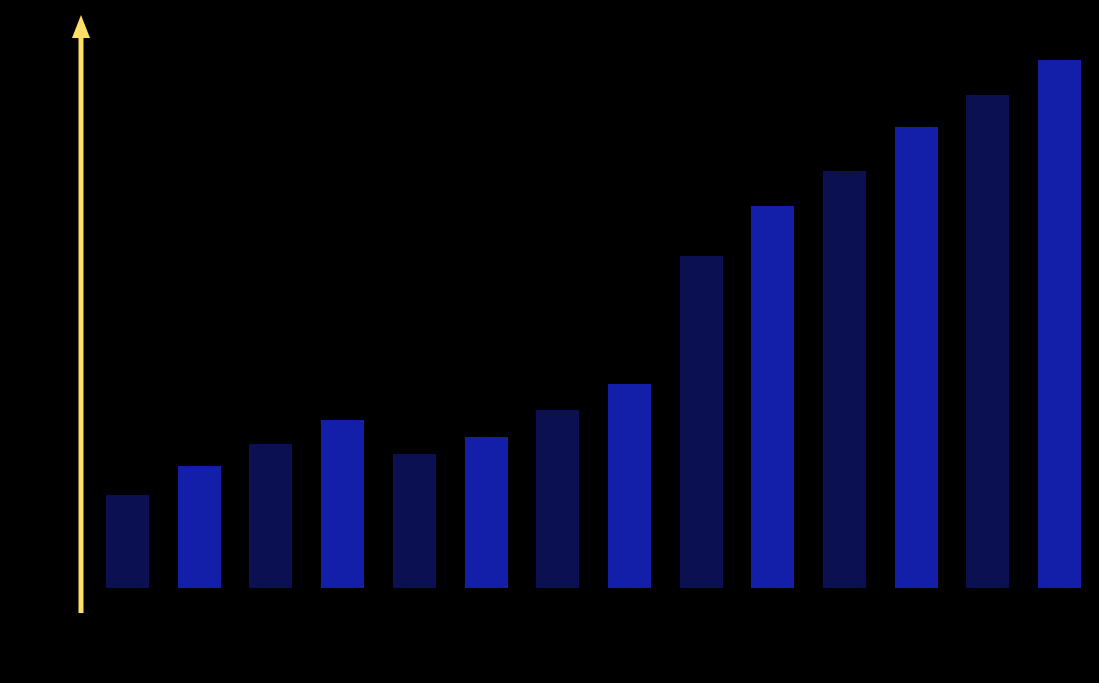  What do you see at coordinates (844, 379) in the screenshot?
I see `bar-11: 437` at bounding box center [844, 379].